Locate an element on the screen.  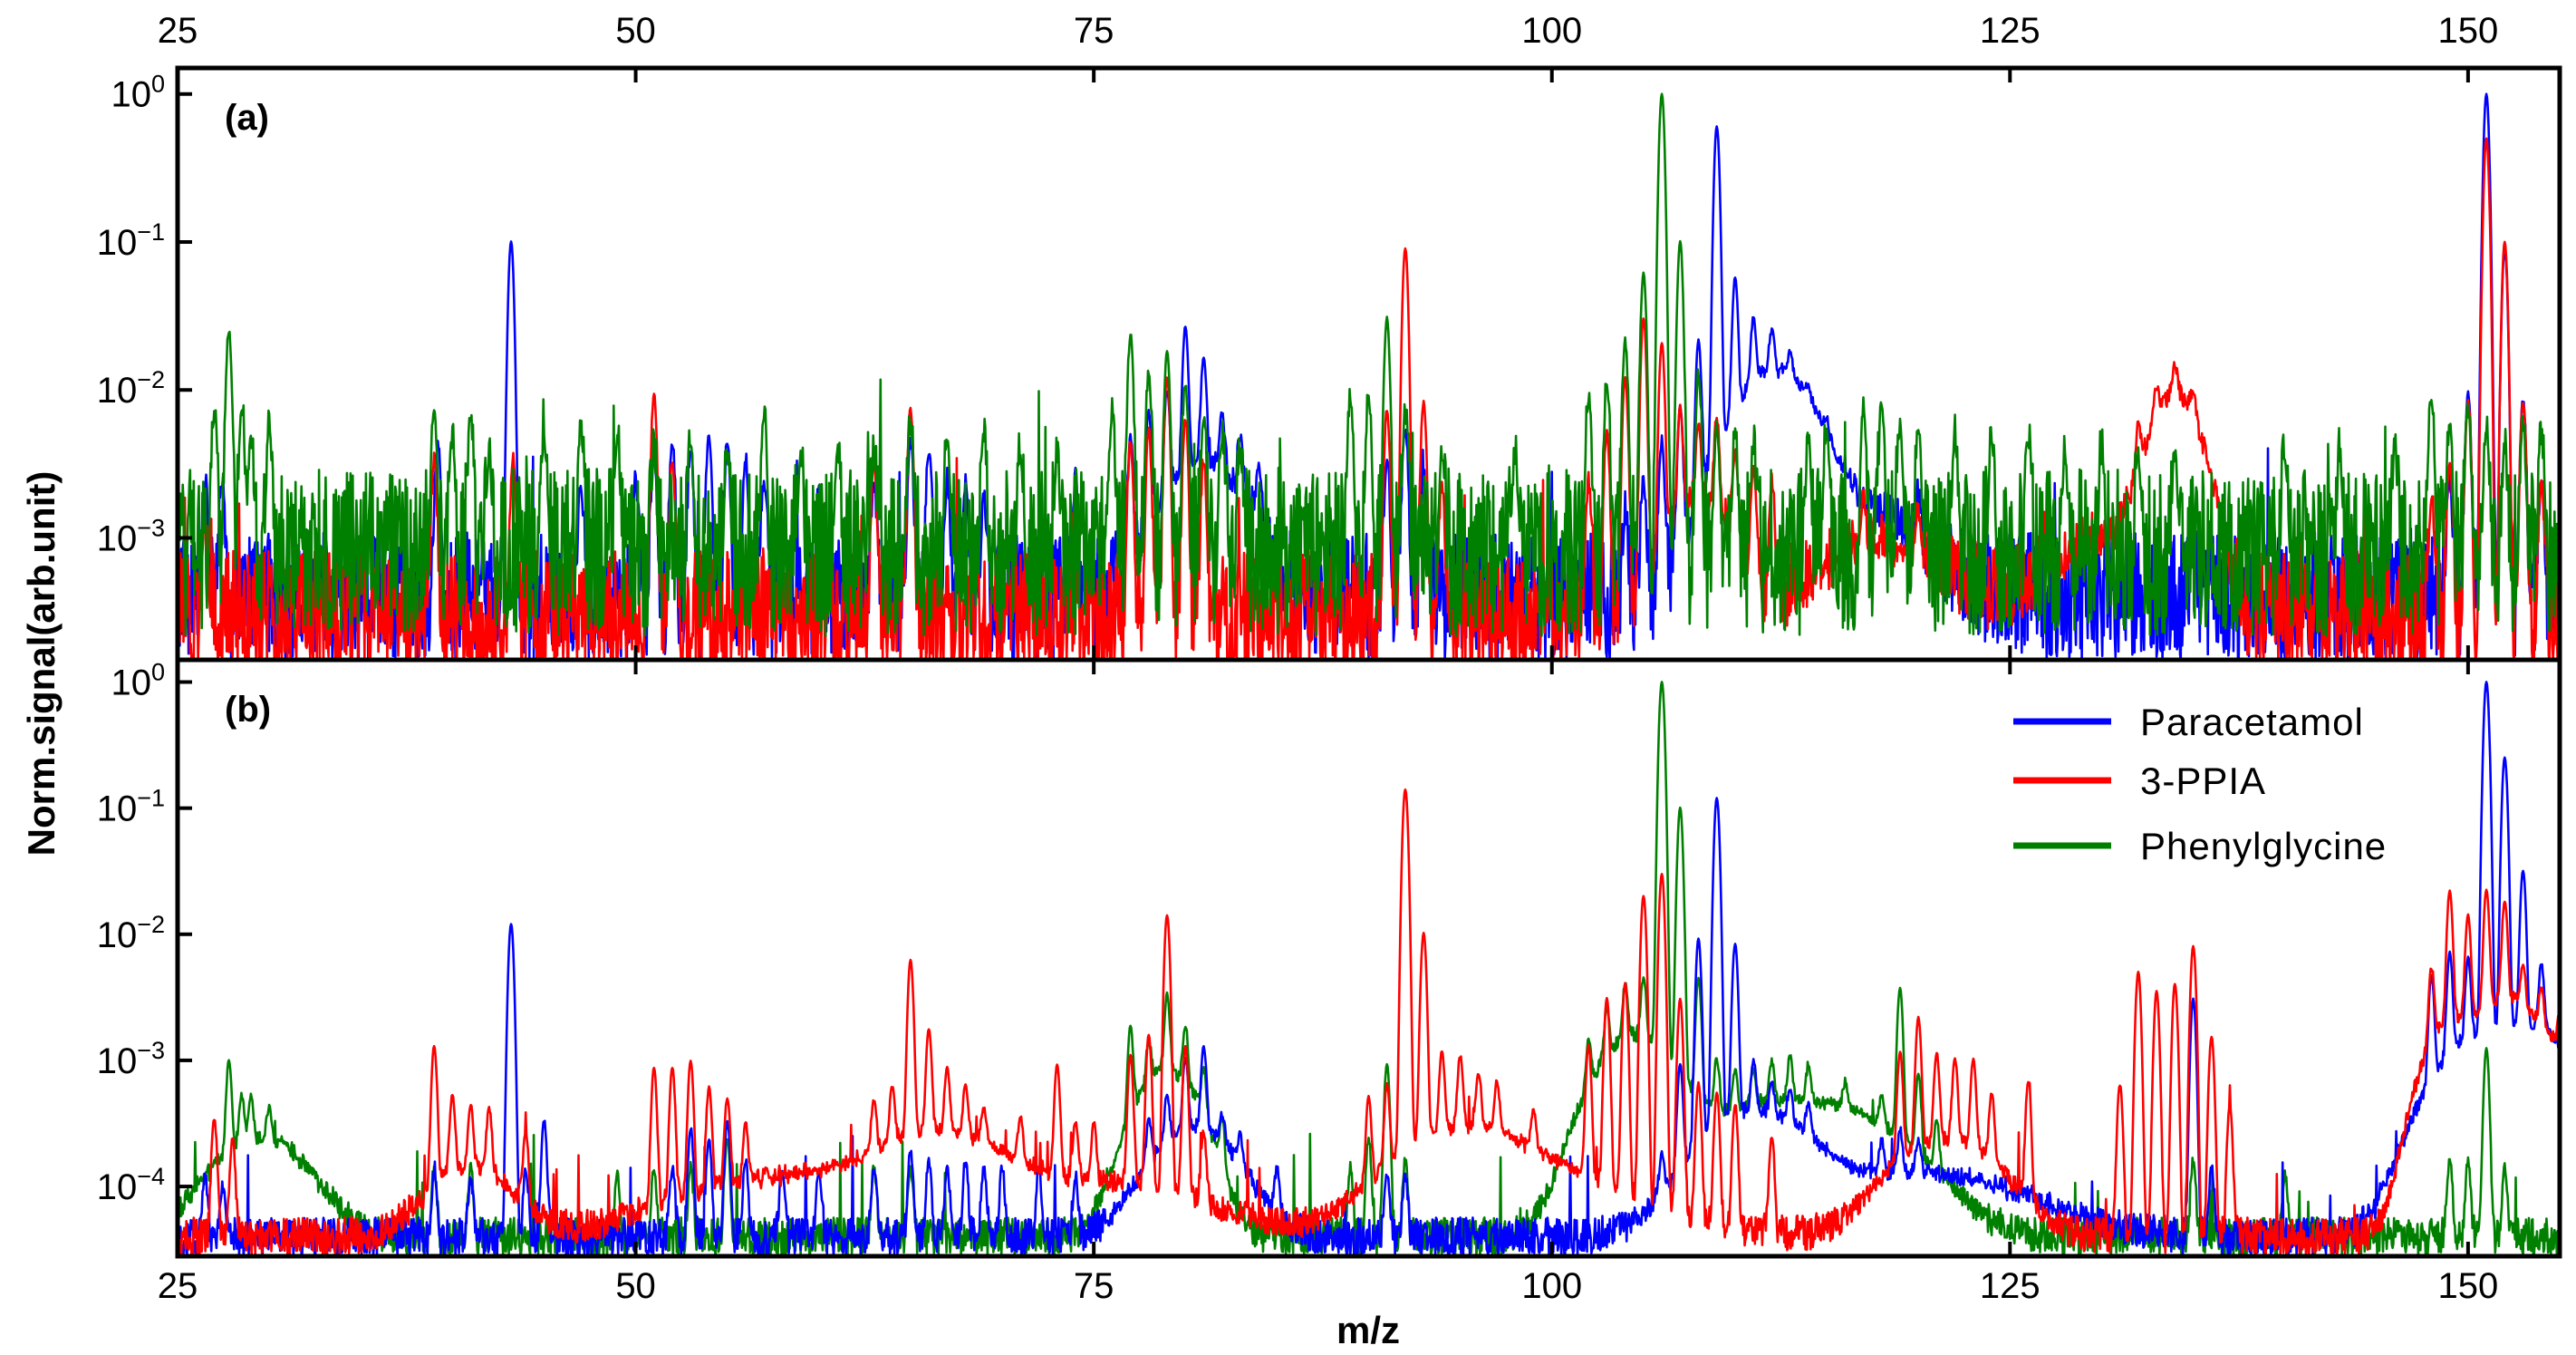
panel-label: (b) is located at coordinates (248, 710).